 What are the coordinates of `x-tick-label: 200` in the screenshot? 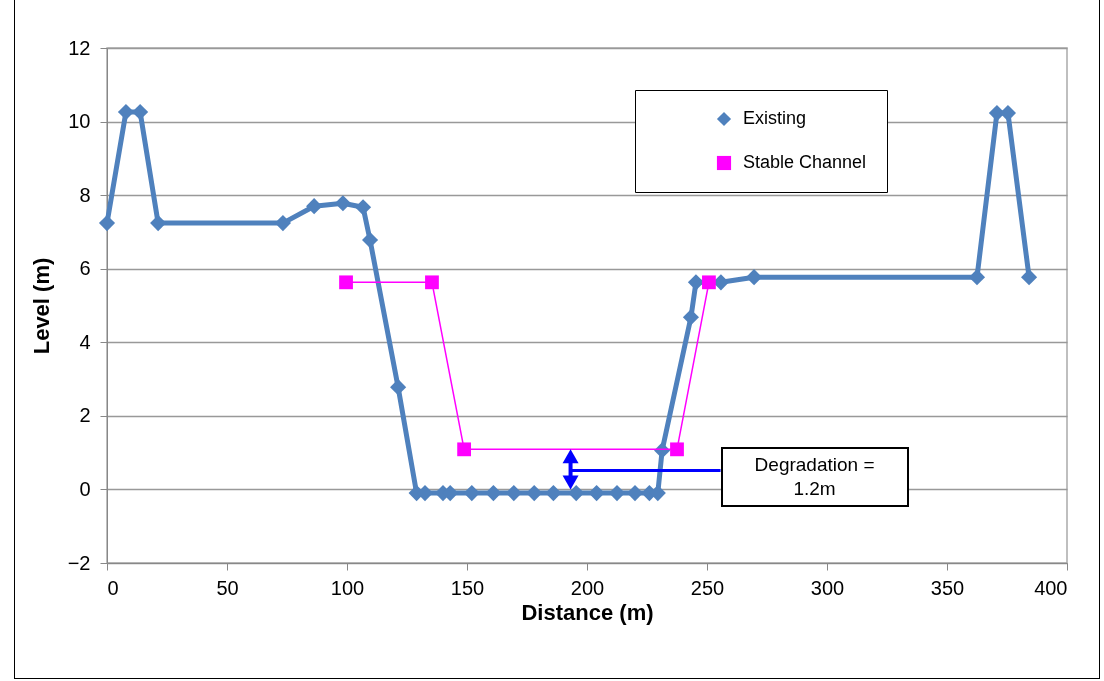 It's located at (587, 587).